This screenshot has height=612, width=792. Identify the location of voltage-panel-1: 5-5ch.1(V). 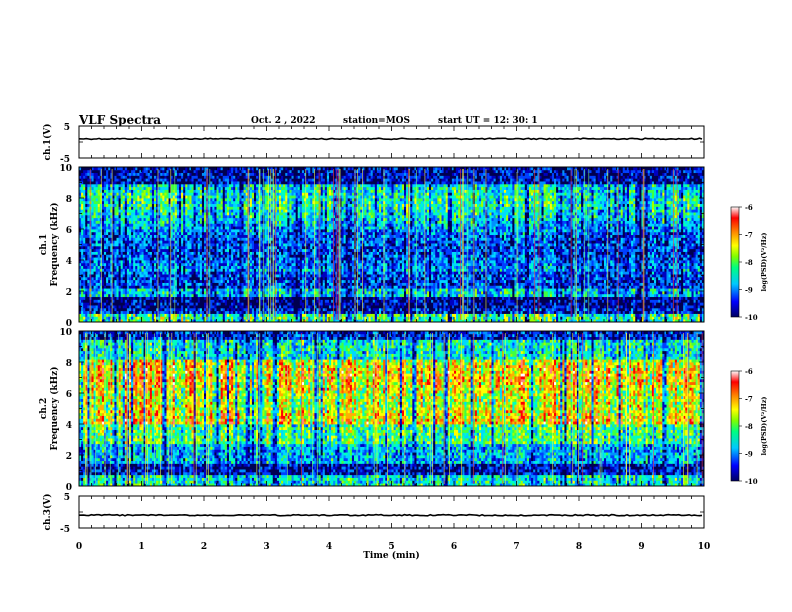
(373, 144).